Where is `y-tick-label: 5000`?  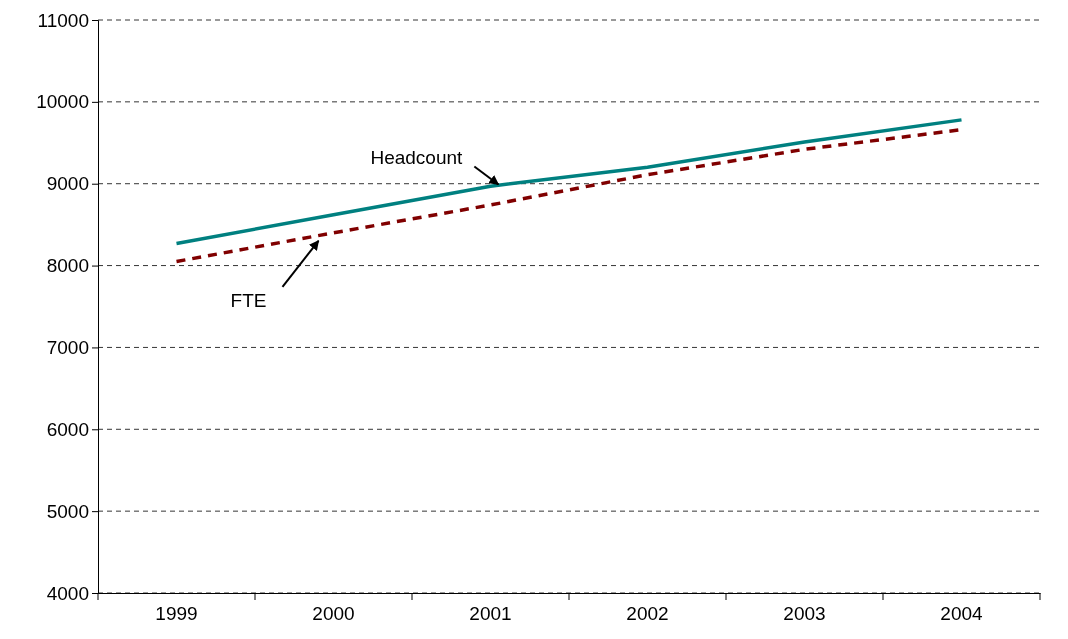 y-tick-label: 5000 is located at coordinates (67, 511).